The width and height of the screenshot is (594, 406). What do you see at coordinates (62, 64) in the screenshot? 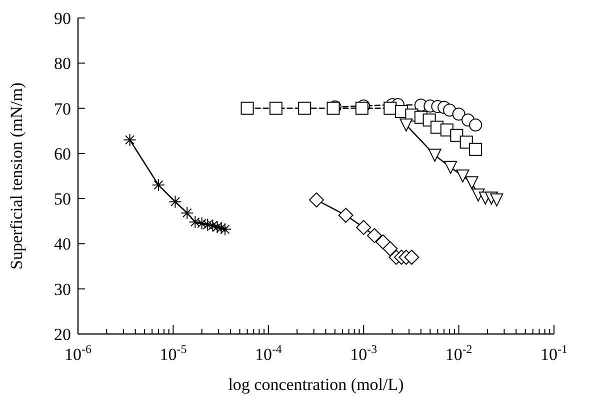
I see `y-tick-label: 80` at bounding box center [62, 64].